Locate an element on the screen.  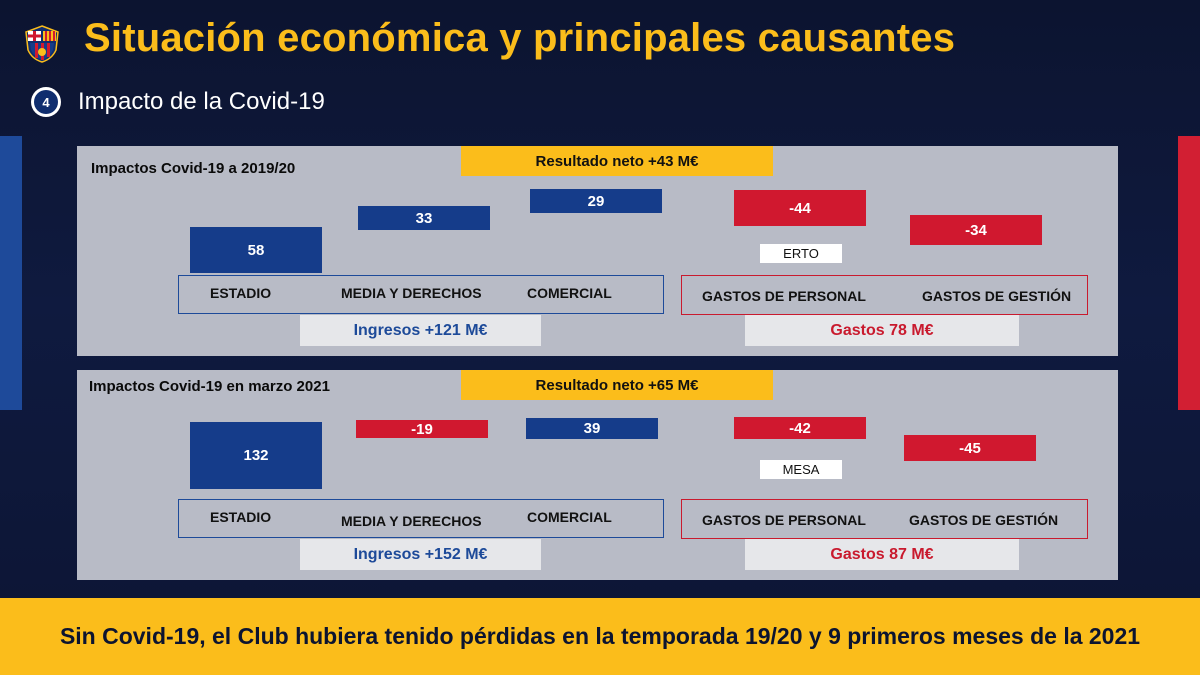
club-crest-icon is located at coordinates (42, 44).